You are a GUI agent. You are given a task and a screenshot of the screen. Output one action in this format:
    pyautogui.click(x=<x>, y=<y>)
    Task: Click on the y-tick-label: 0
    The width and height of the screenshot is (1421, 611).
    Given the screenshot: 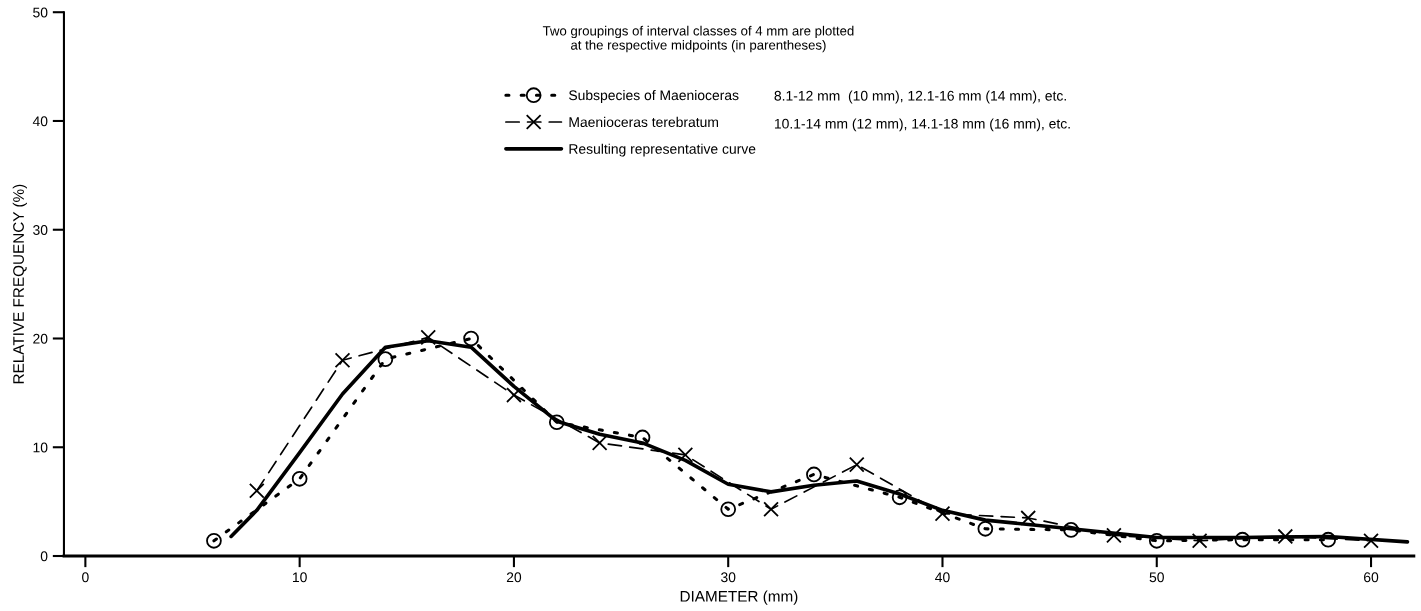 What is the action you would take?
    pyautogui.click(x=44, y=556)
    